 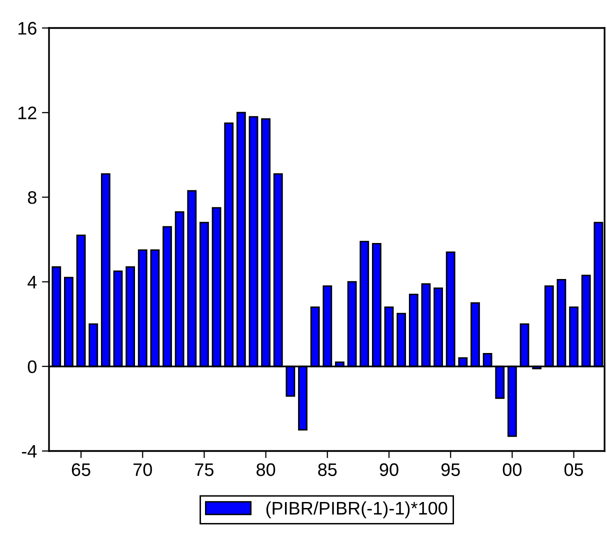 I want to click on x-tick-label: 85, so click(x=327, y=469).